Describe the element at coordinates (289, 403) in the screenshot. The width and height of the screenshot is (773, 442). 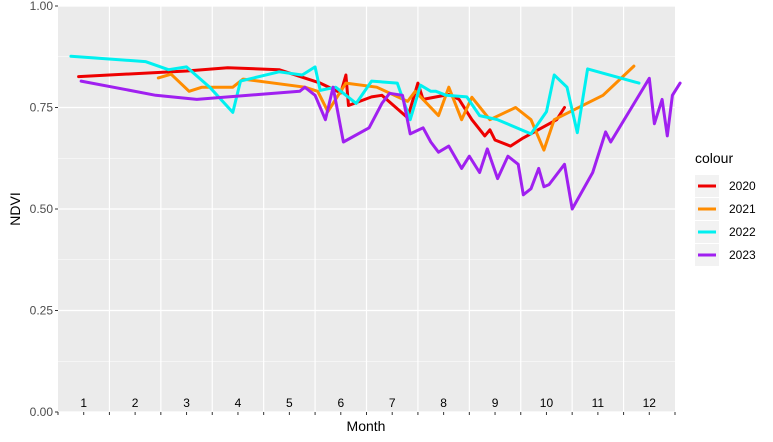
I see `x-tick-label: 5` at that location.